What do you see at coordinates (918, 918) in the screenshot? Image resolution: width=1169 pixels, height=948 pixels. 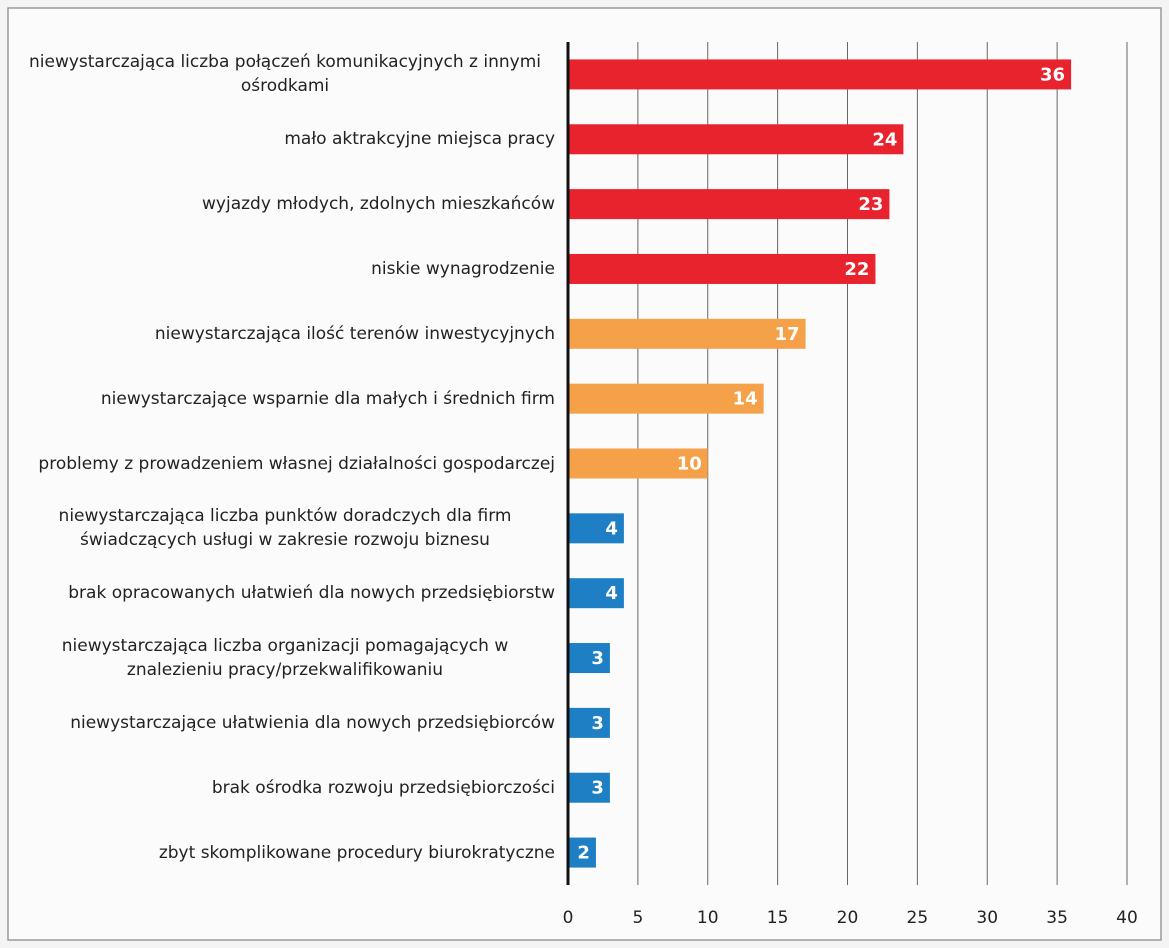 I see `x-tick-label: 25` at bounding box center [918, 918].